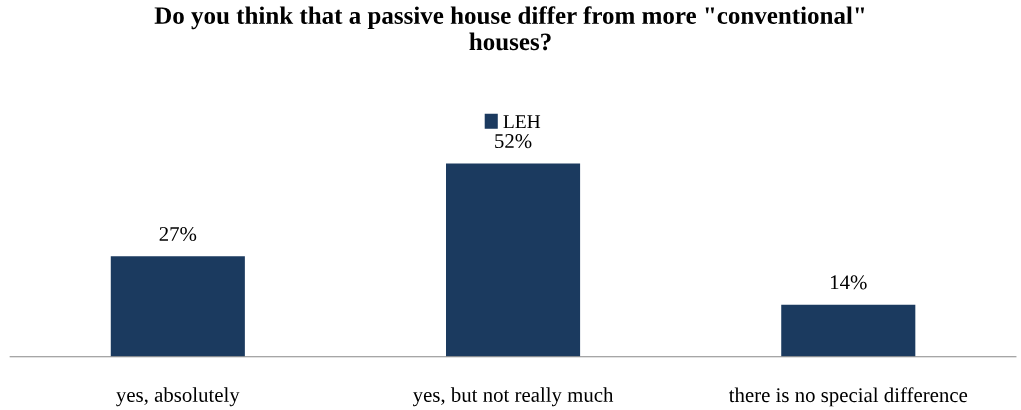 The height and width of the screenshot is (410, 1021). Describe the element at coordinates (513, 397) in the screenshot. I see `x-tick-label: yes, but not really much` at that location.